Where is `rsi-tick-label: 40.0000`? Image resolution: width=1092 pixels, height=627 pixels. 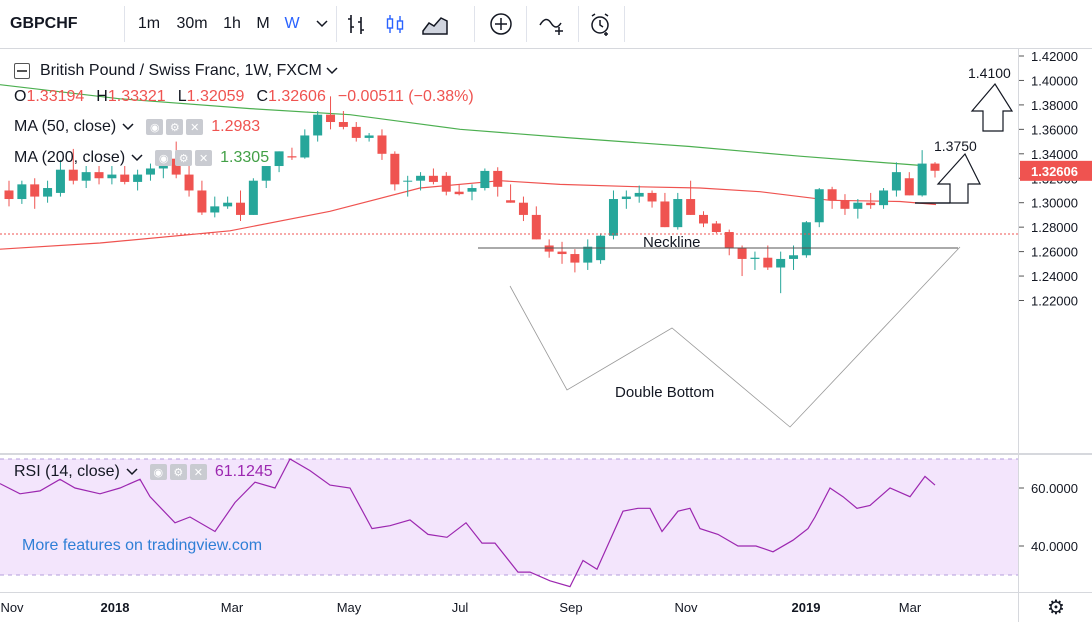
rsi-tick-label: 40.0000 is located at coordinates (1054, 546).